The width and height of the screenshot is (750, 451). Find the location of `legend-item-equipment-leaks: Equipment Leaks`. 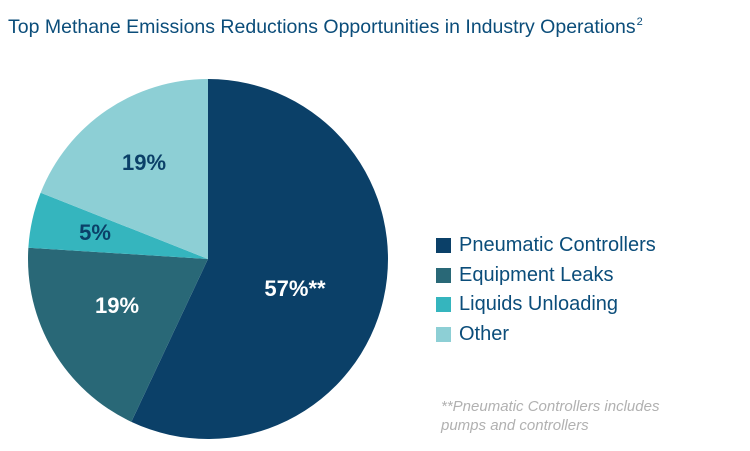

legend-item-equipment-leaks: Equipment Leaks is located at coordinates (546, 276).